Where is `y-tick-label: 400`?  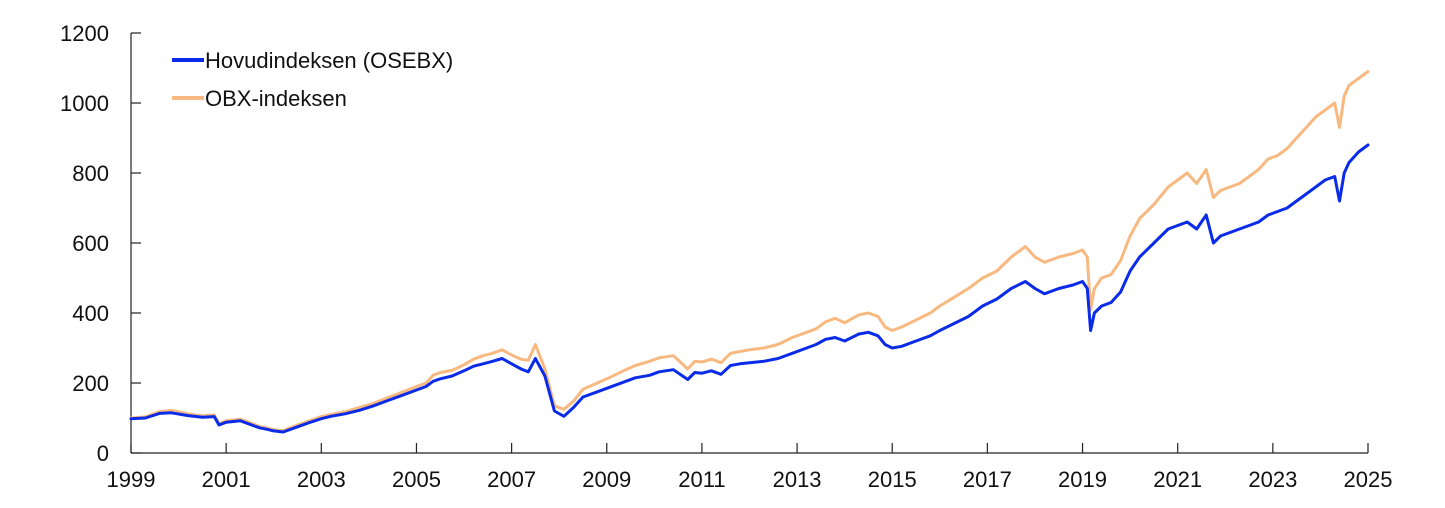
y-tick-label: 400 is located at coordinates (90, 313).